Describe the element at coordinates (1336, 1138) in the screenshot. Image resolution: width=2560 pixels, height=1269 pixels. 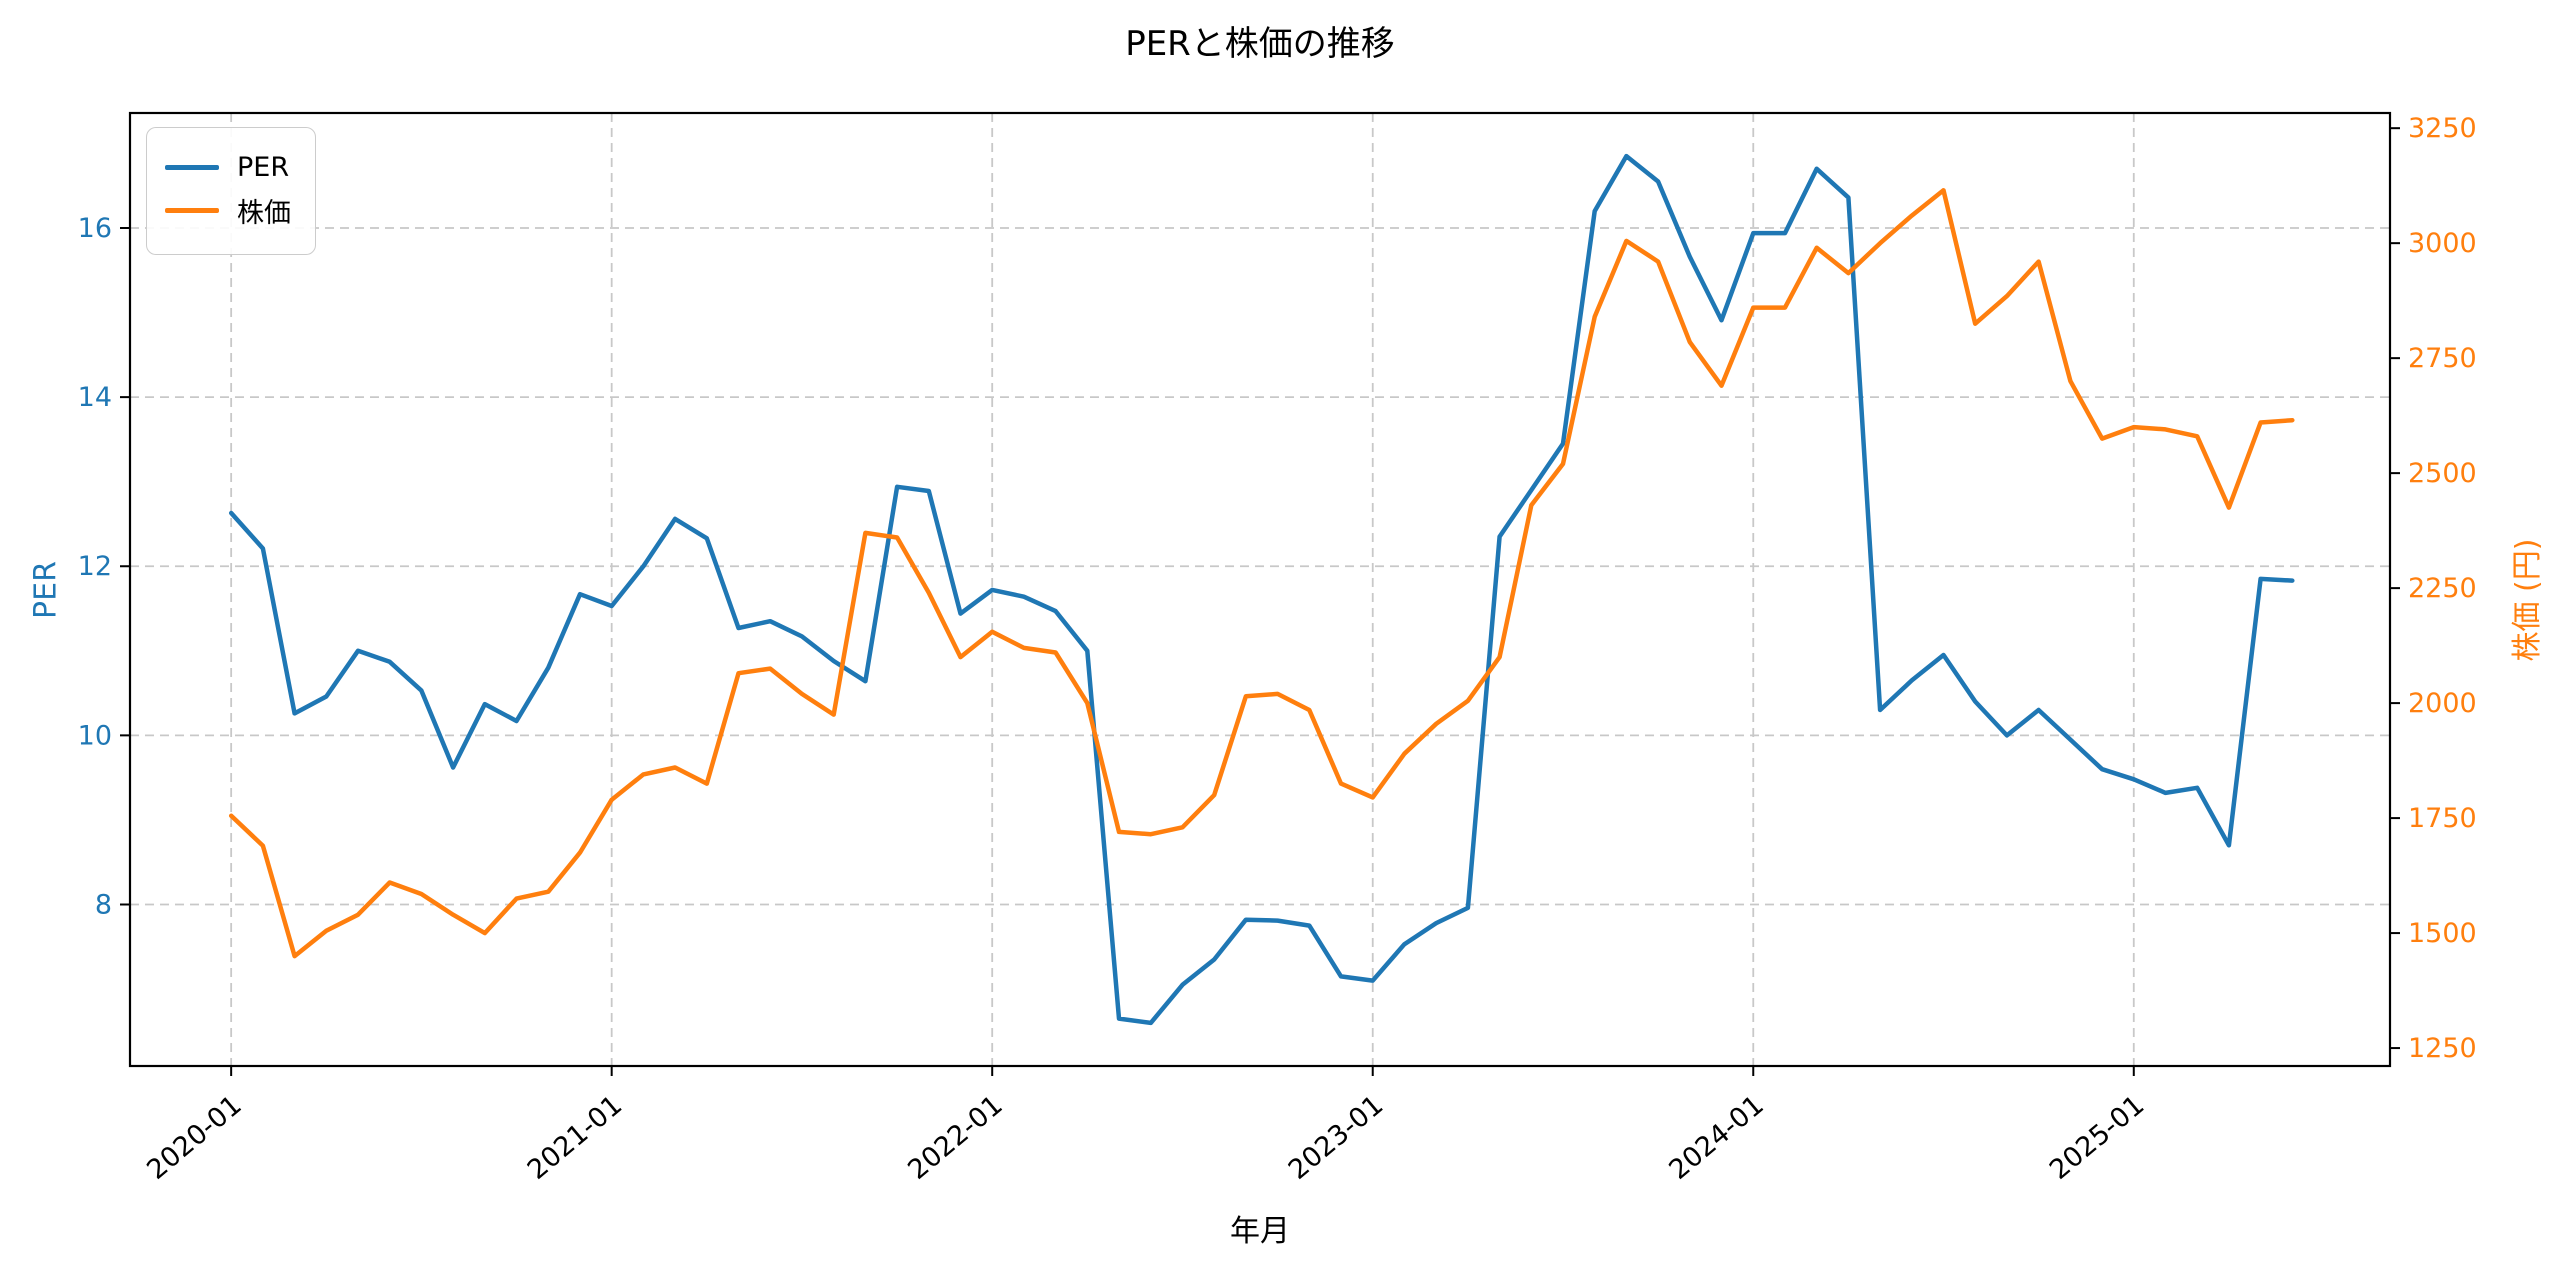
I see `x-tick-label: 2023-01` at that location.